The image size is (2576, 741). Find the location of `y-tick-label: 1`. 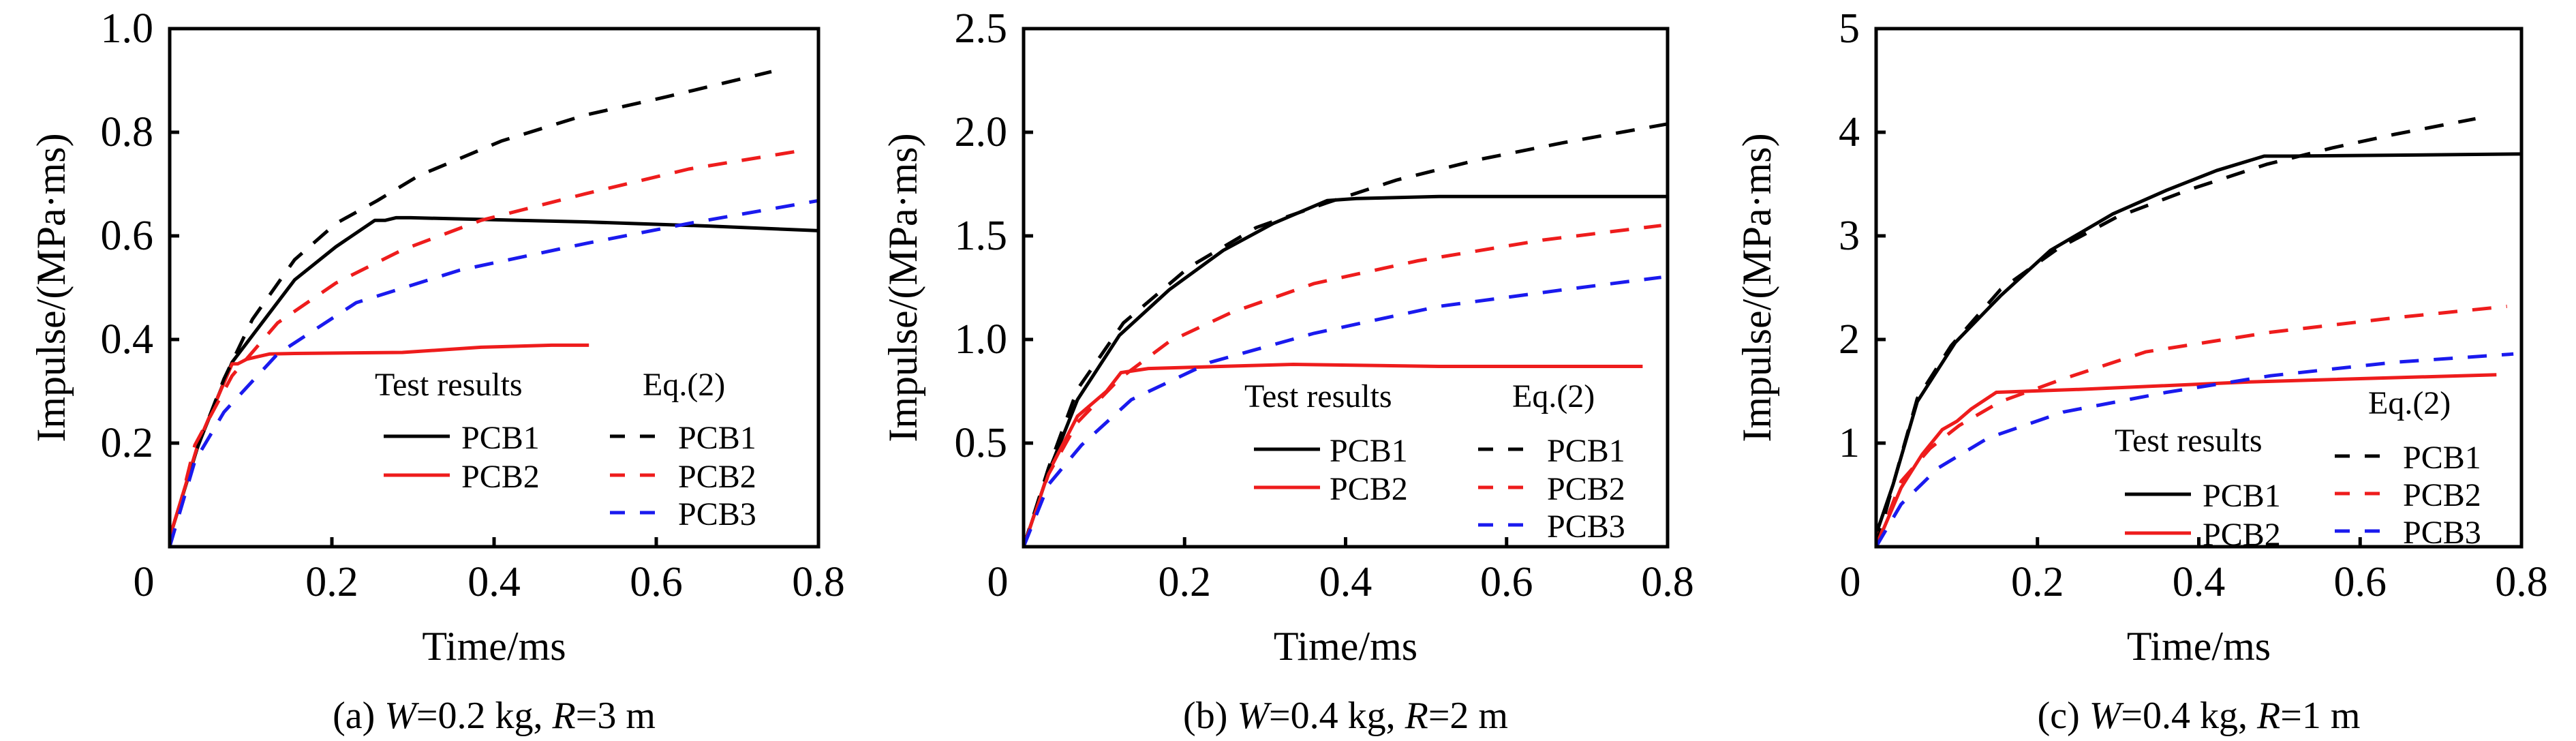

y-tick-label: 1 is located at coordinates (1849, 443).